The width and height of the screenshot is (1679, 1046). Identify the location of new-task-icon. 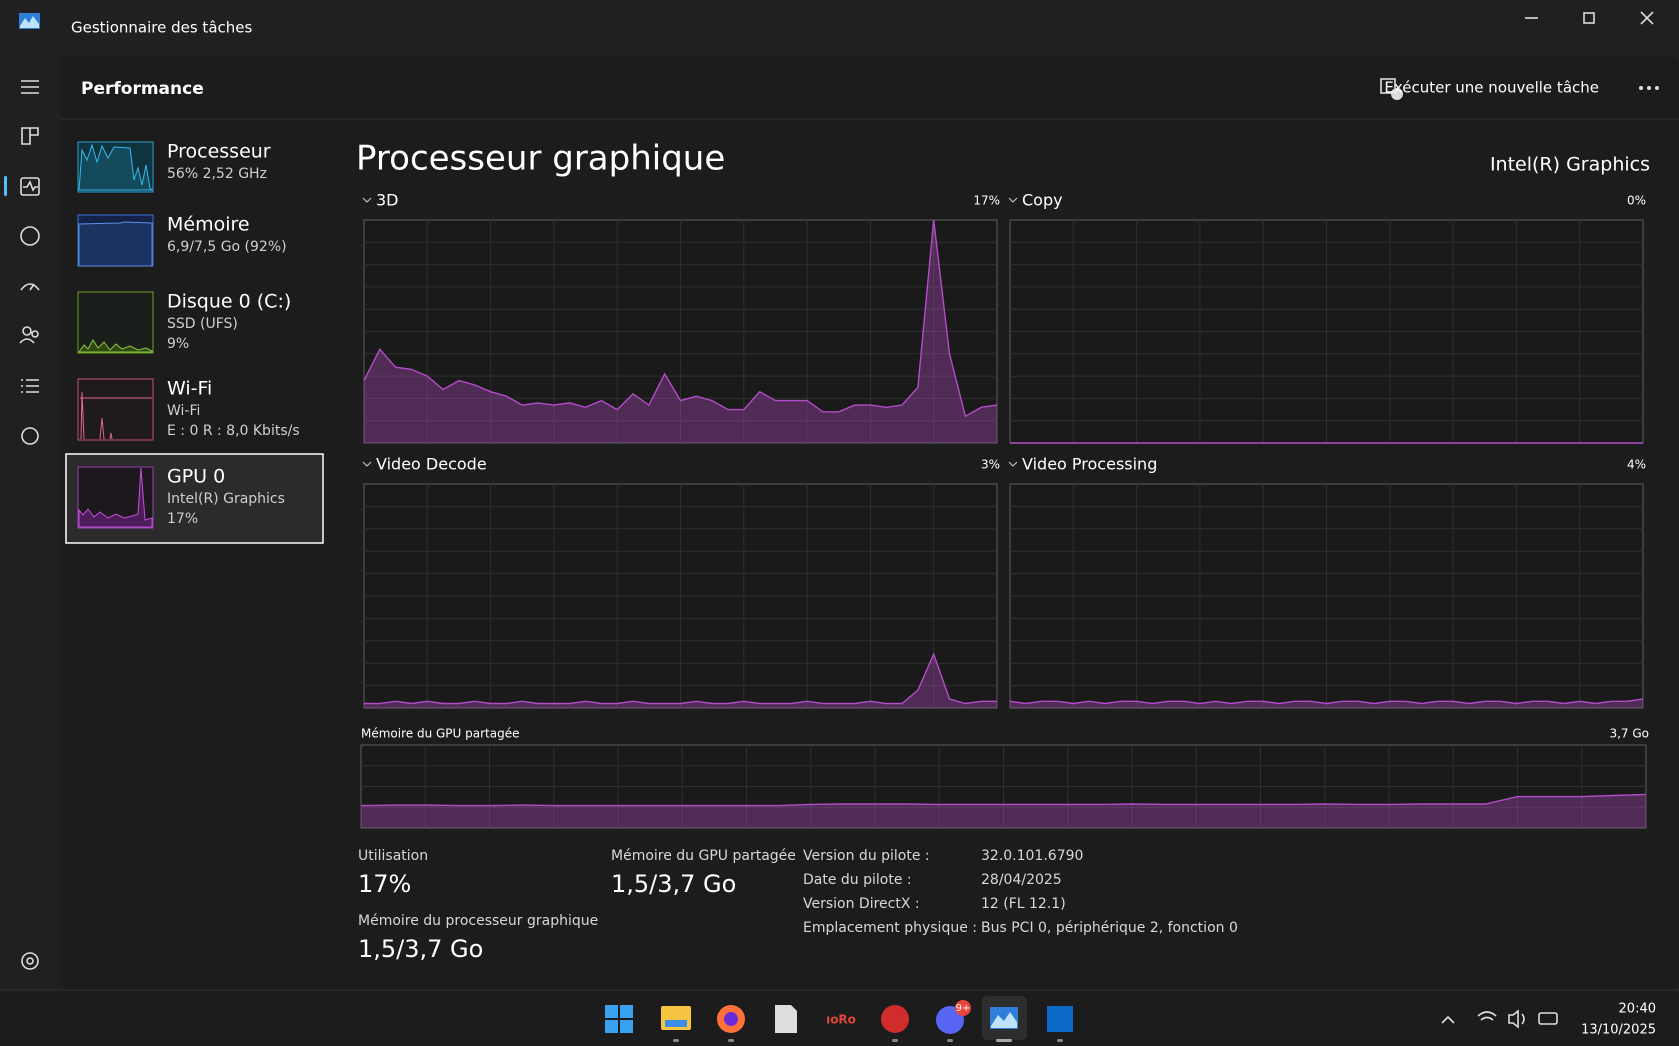
(1391, 89).